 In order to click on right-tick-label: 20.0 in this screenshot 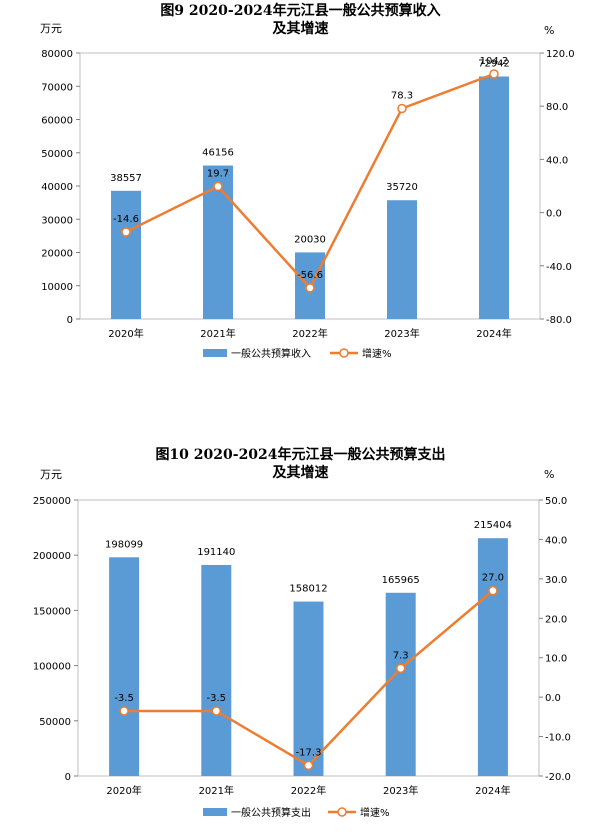, I will do `click(556, 619)`.